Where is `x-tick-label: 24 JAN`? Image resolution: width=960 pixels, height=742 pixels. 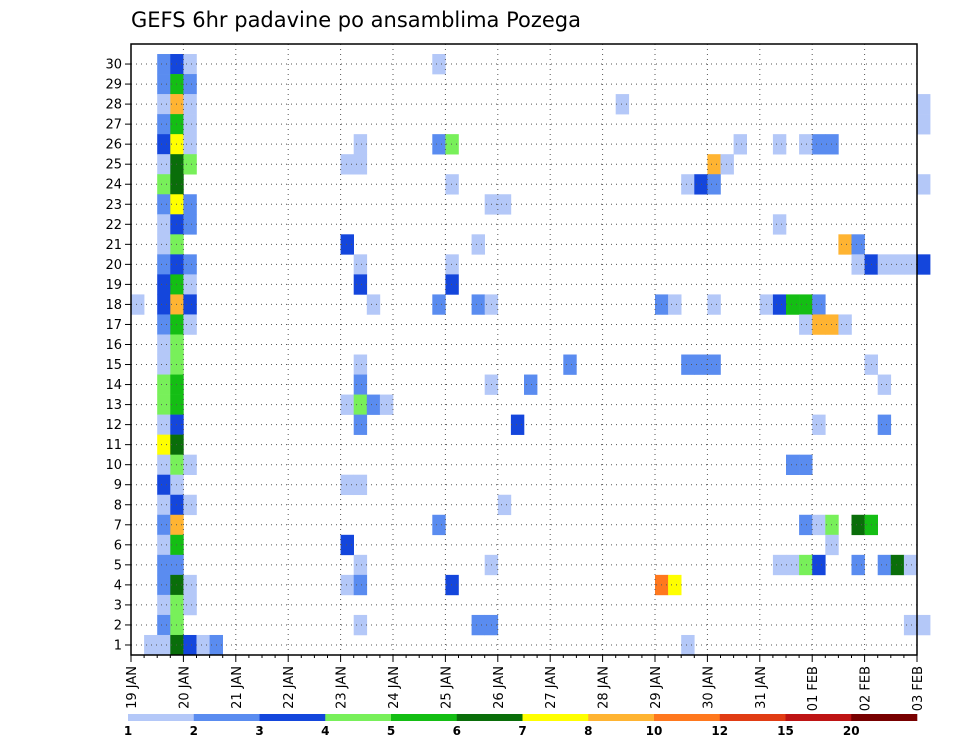
x-tick-label: 24 JAN is located at coordinates (394, 687).